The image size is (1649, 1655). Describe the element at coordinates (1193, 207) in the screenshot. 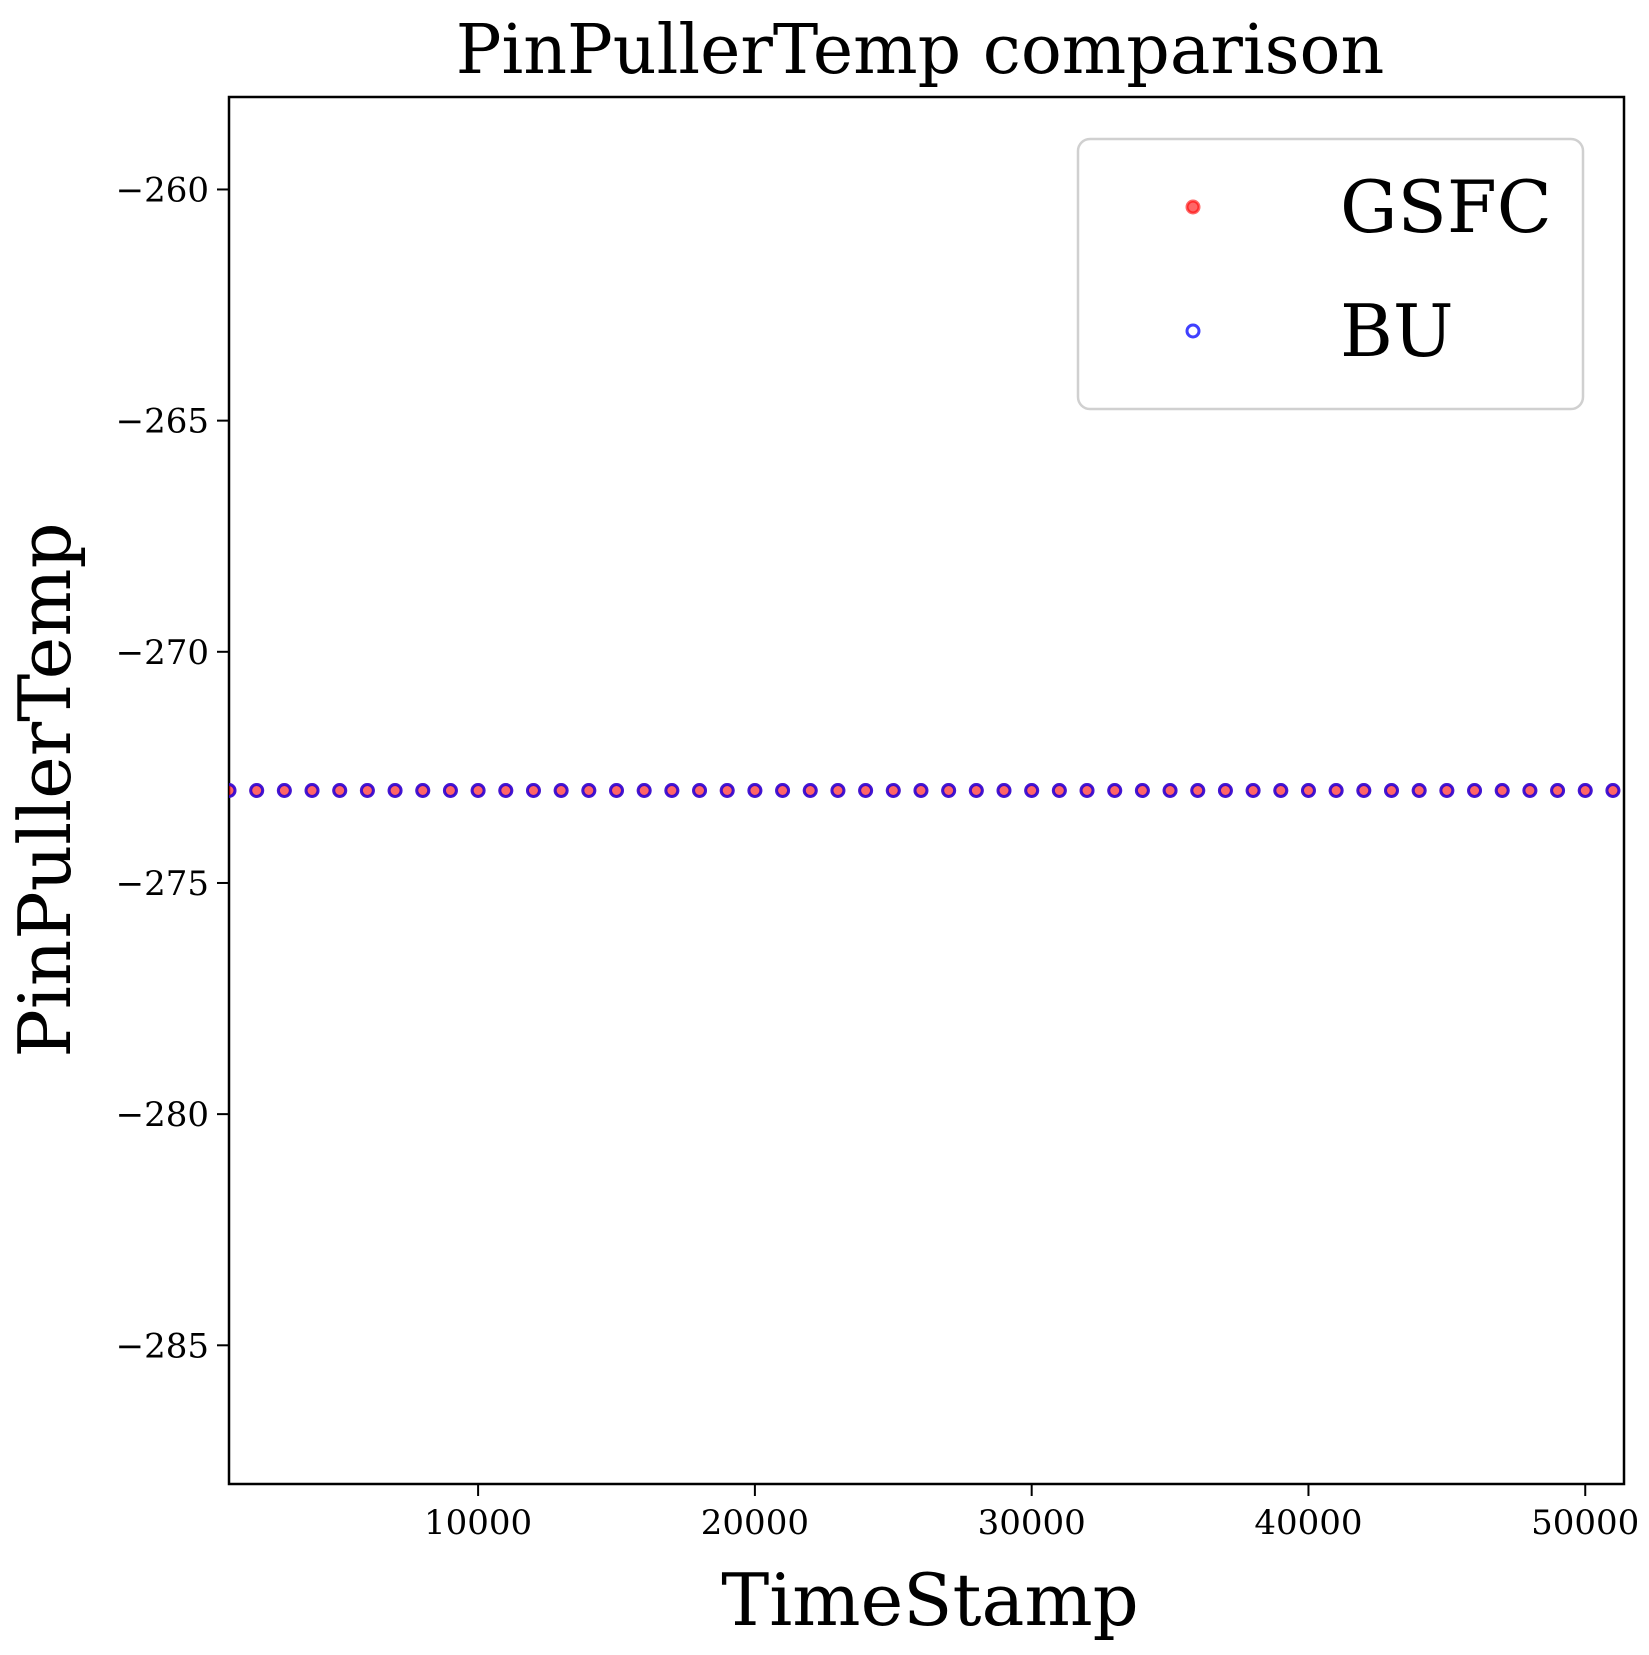

I see `legend-marker-gsfc` at that location.